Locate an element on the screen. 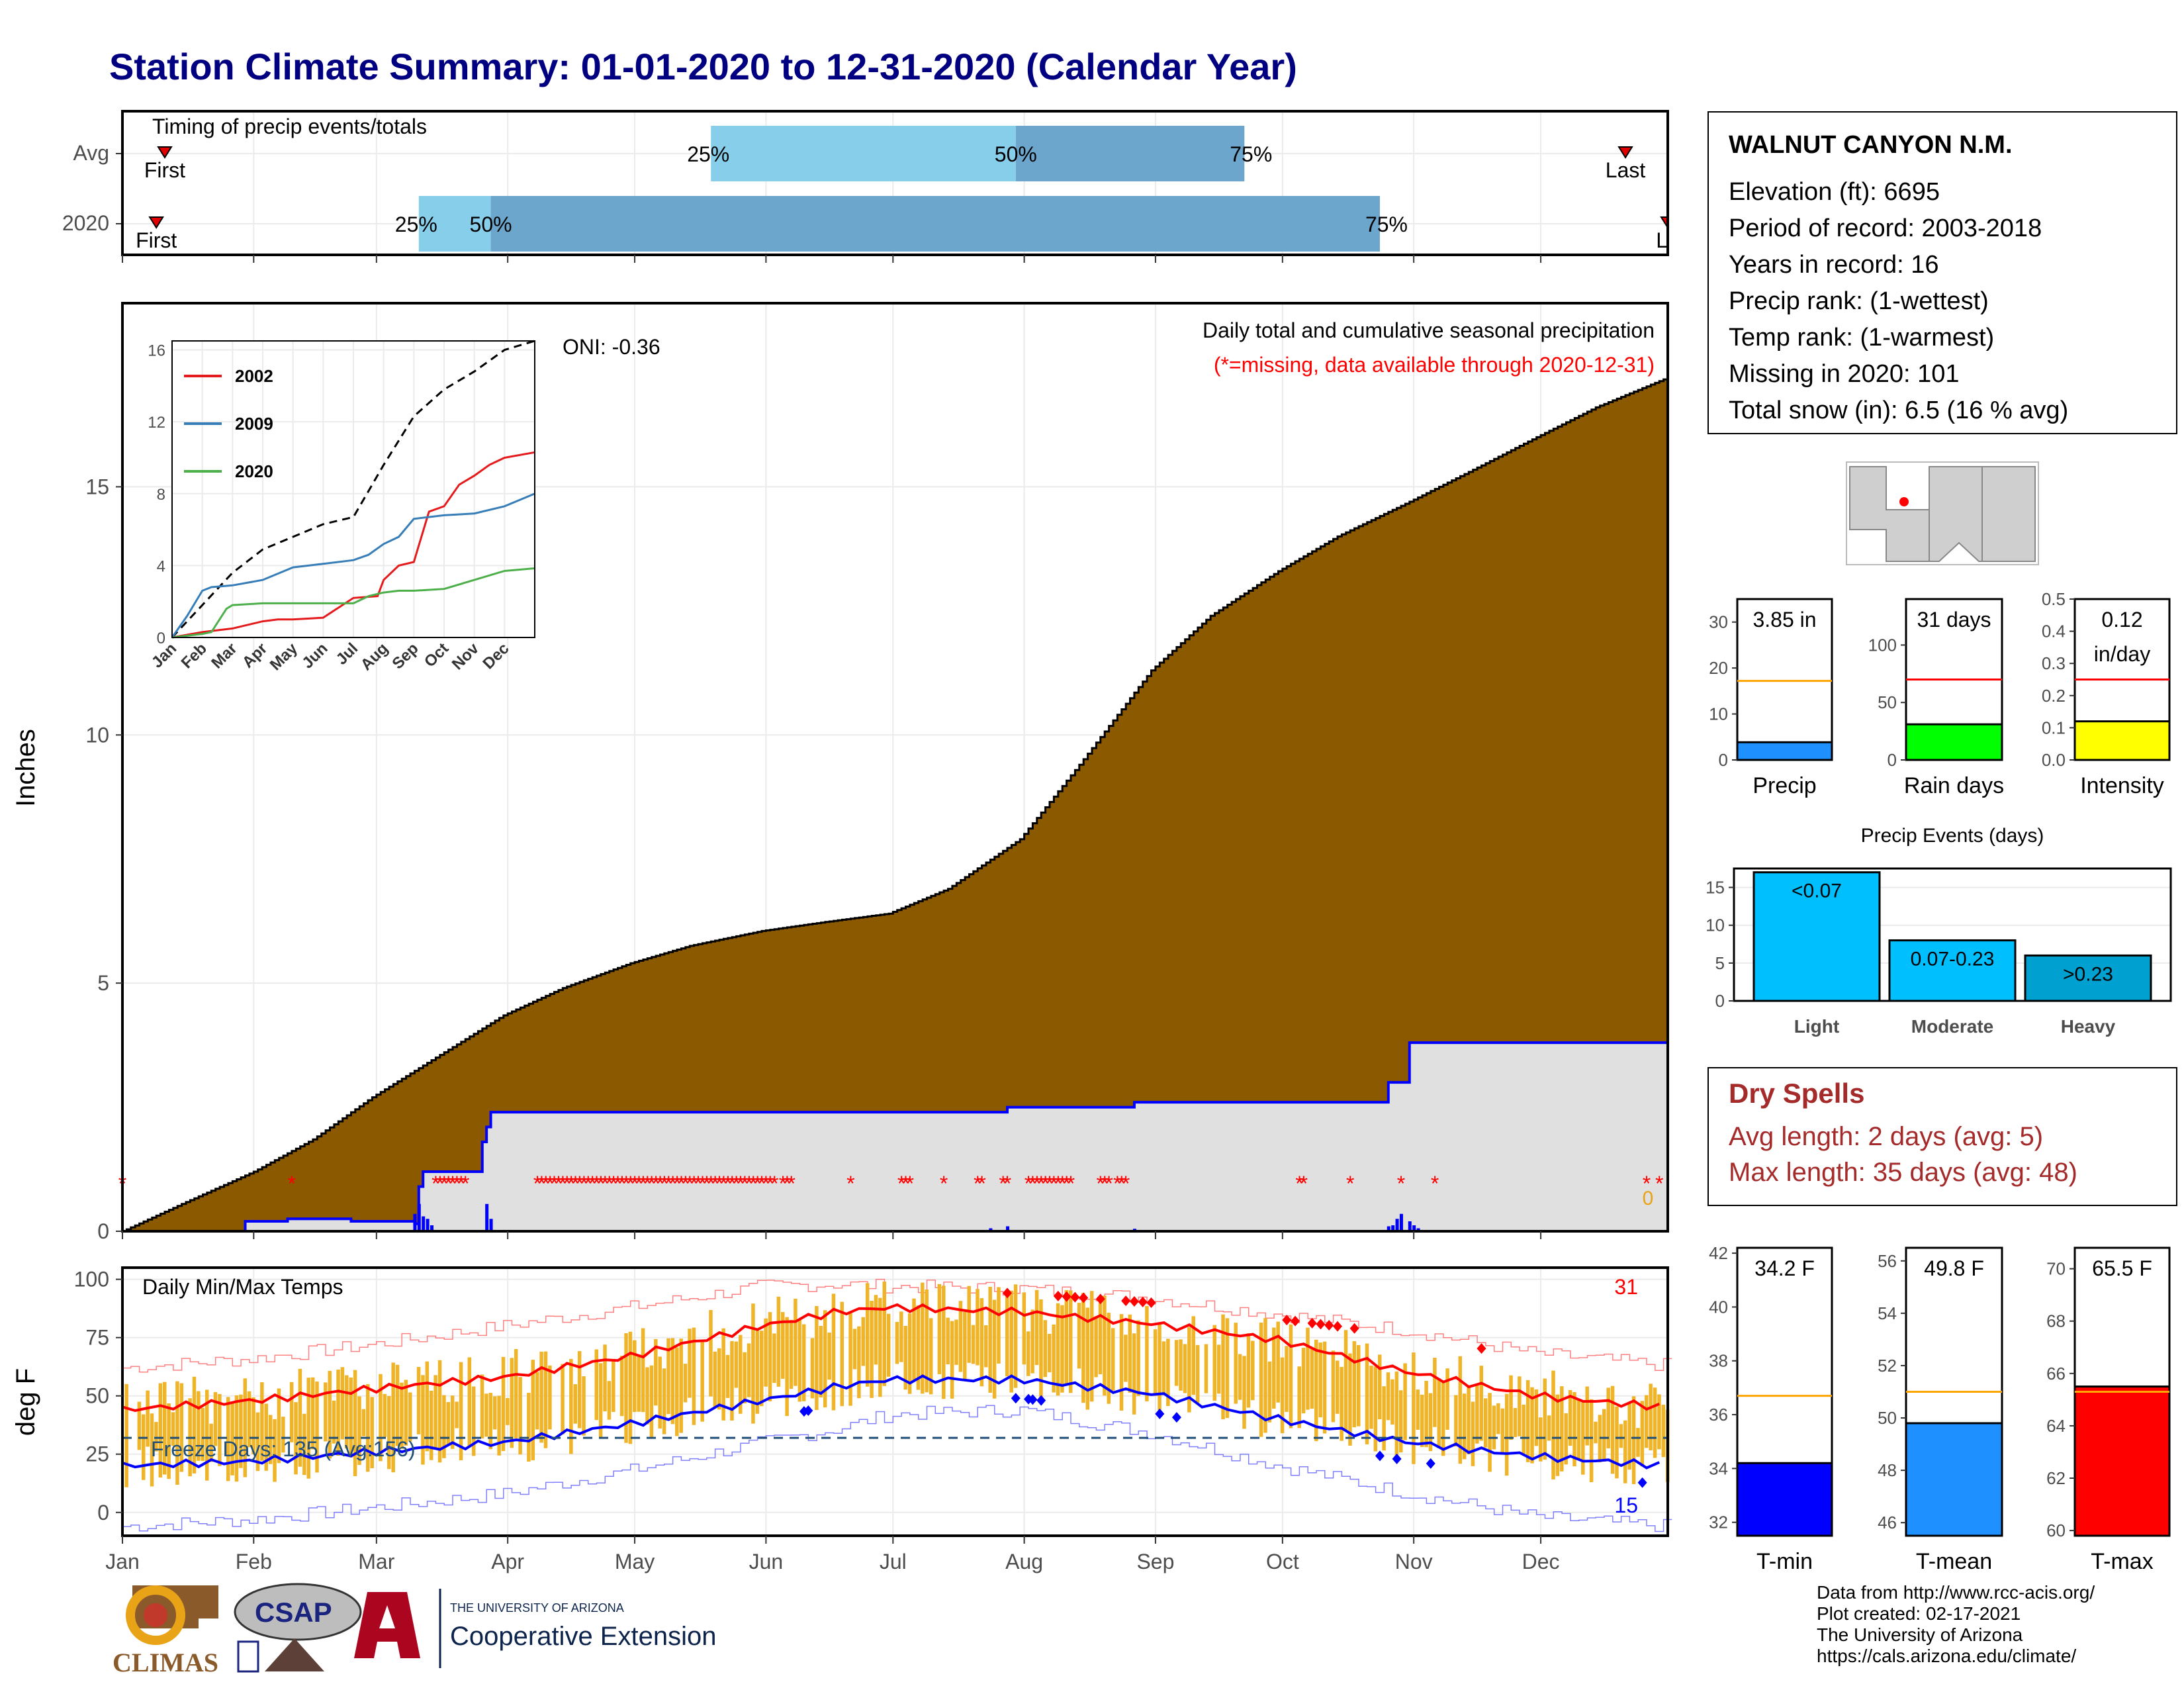 Image resolution: width=2184 pixels, height=1688 pixels. credit-url: https://cals.arizona.edu/climate/ is located at coordinates (1947, 1656).